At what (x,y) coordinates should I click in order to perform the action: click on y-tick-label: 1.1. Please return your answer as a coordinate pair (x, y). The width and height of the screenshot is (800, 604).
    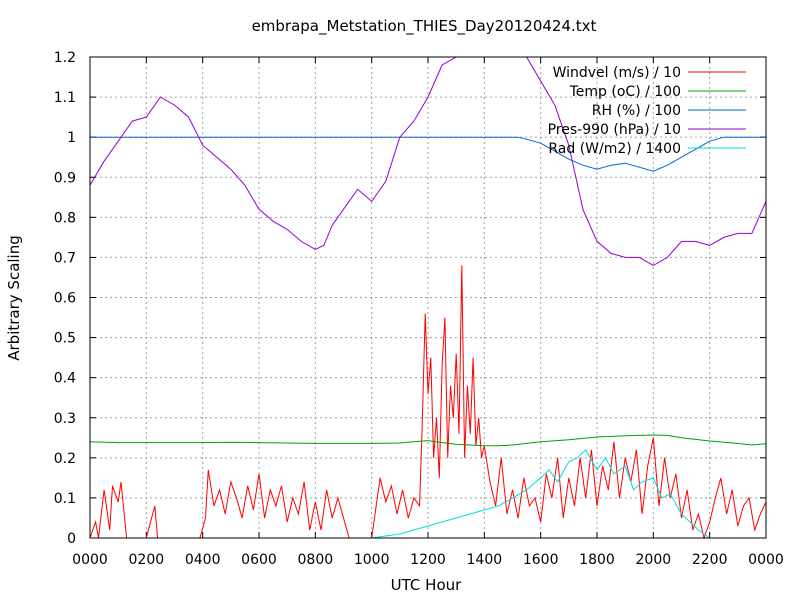
    Looking at the image, I should click on (65, 98).